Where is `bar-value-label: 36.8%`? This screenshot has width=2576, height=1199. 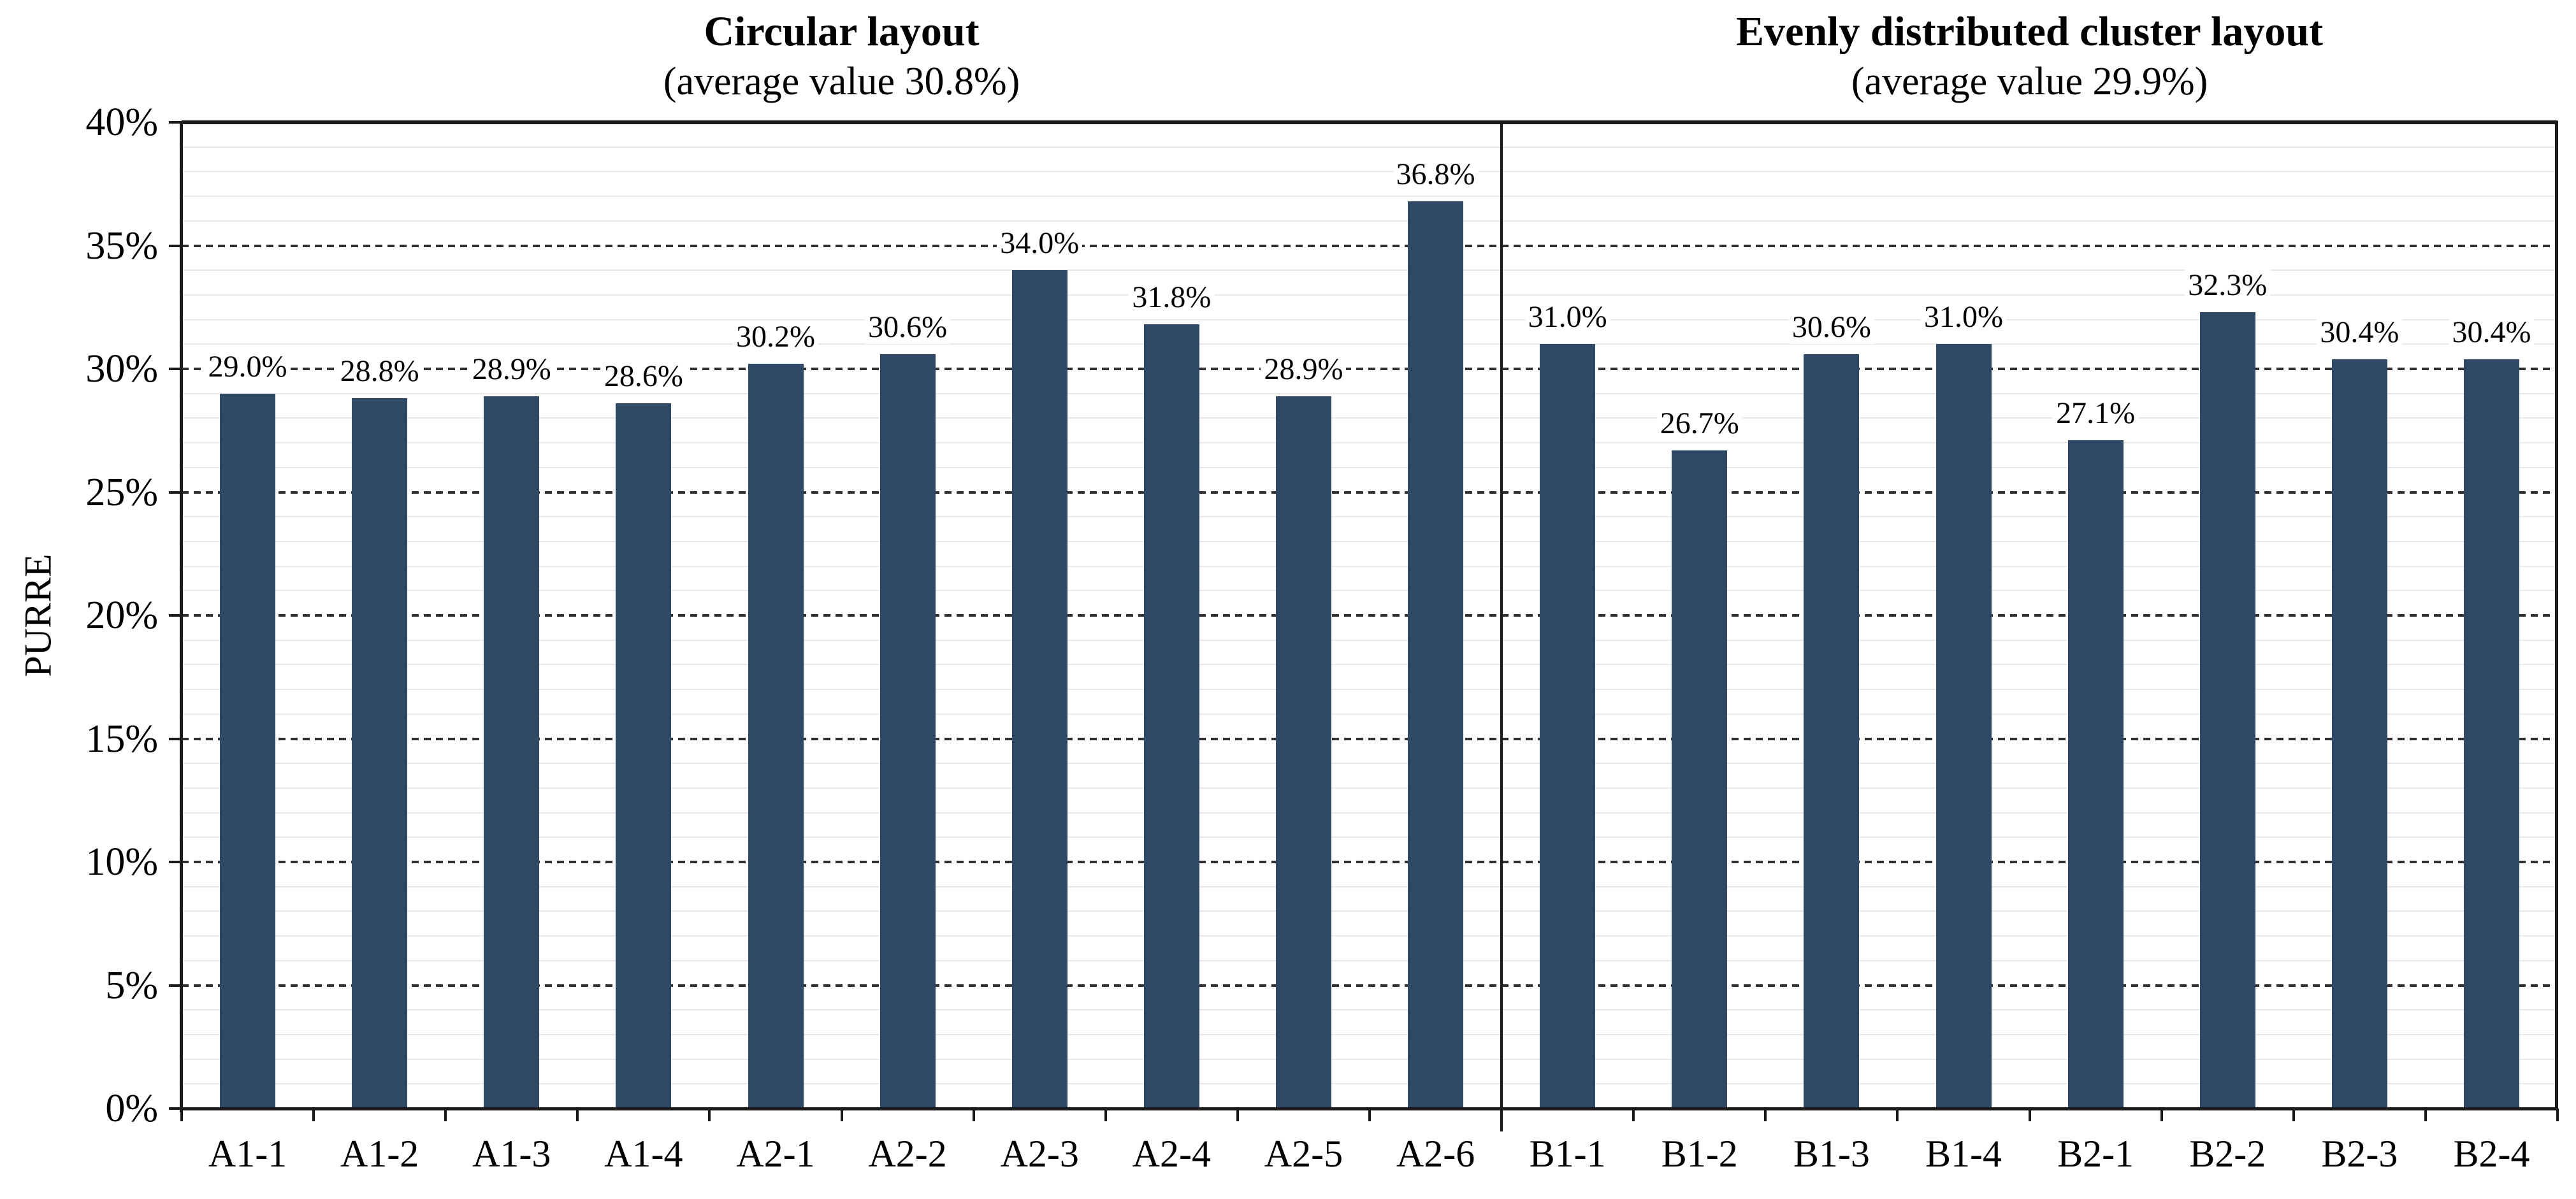 bar-value-label: 36.8% is located at coordinates (1436, 174).